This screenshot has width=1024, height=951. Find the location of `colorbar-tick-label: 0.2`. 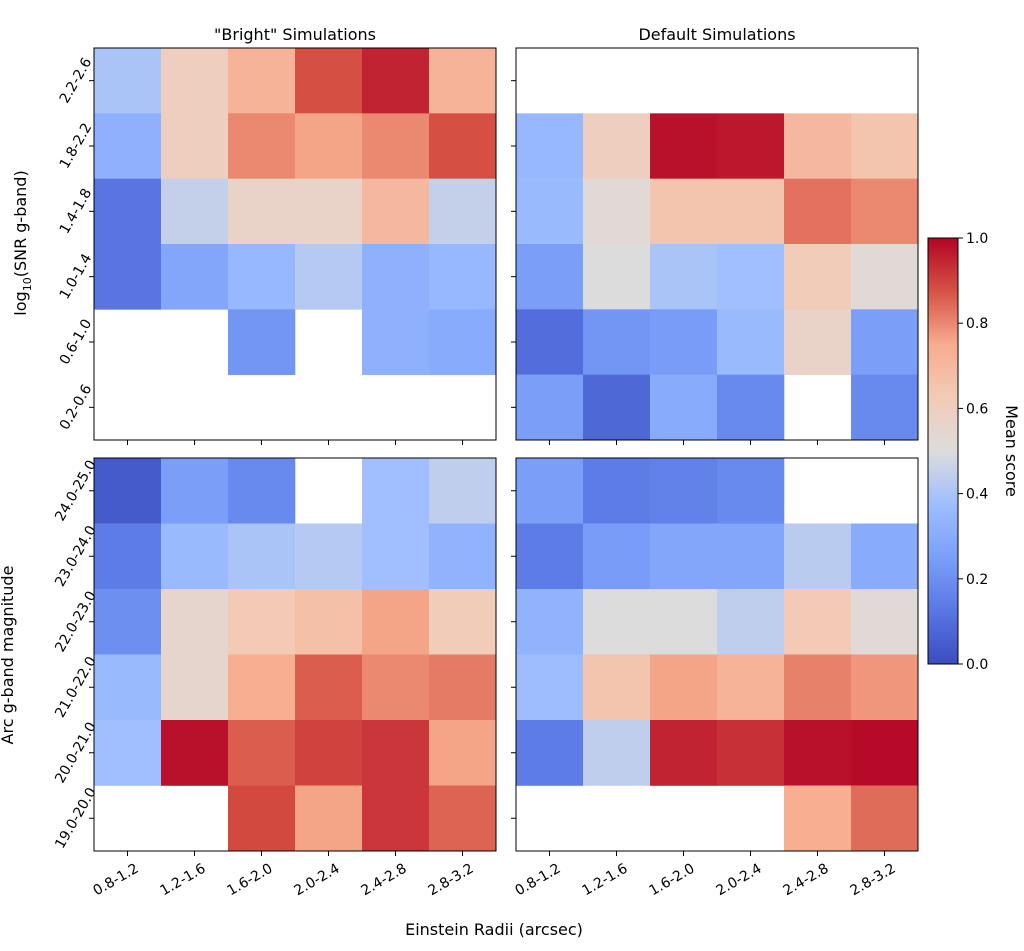

colorbar-tick-label: 0.2 is located at coordinates (977, 580).